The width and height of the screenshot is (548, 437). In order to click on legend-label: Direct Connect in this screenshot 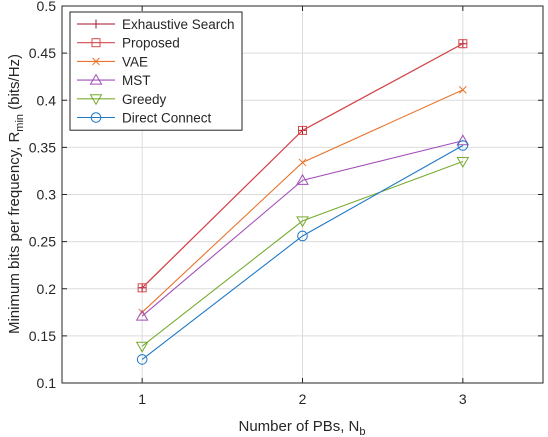, I will do `click(167, 118)`.